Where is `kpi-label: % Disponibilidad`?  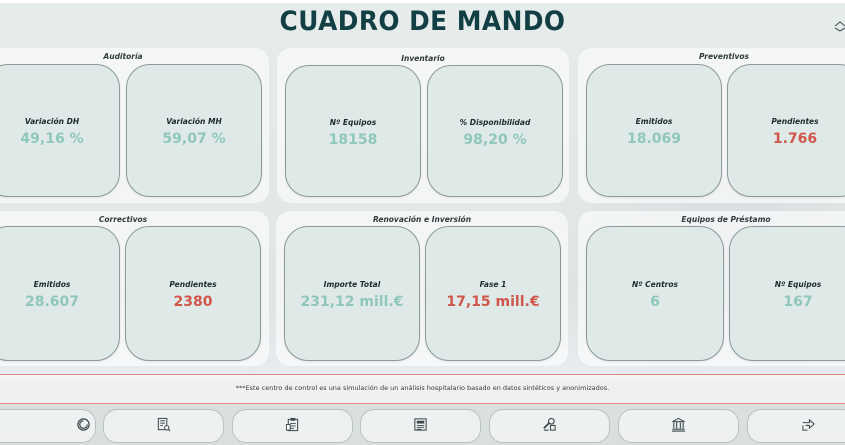
kpi-label: % Disponibilidad is located at coordinates (495, 122).